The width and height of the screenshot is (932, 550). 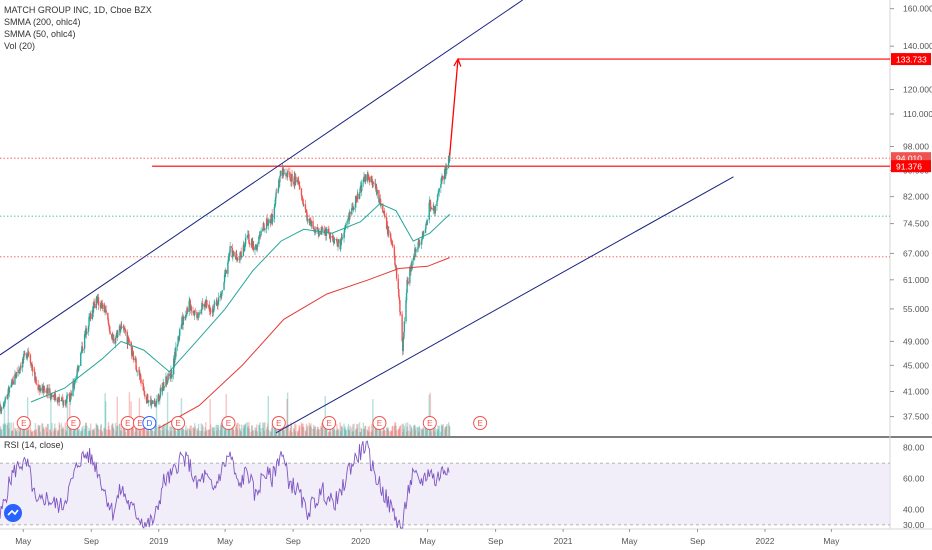 I want to click on event-marker-0: E, so click(x=23, y=423).